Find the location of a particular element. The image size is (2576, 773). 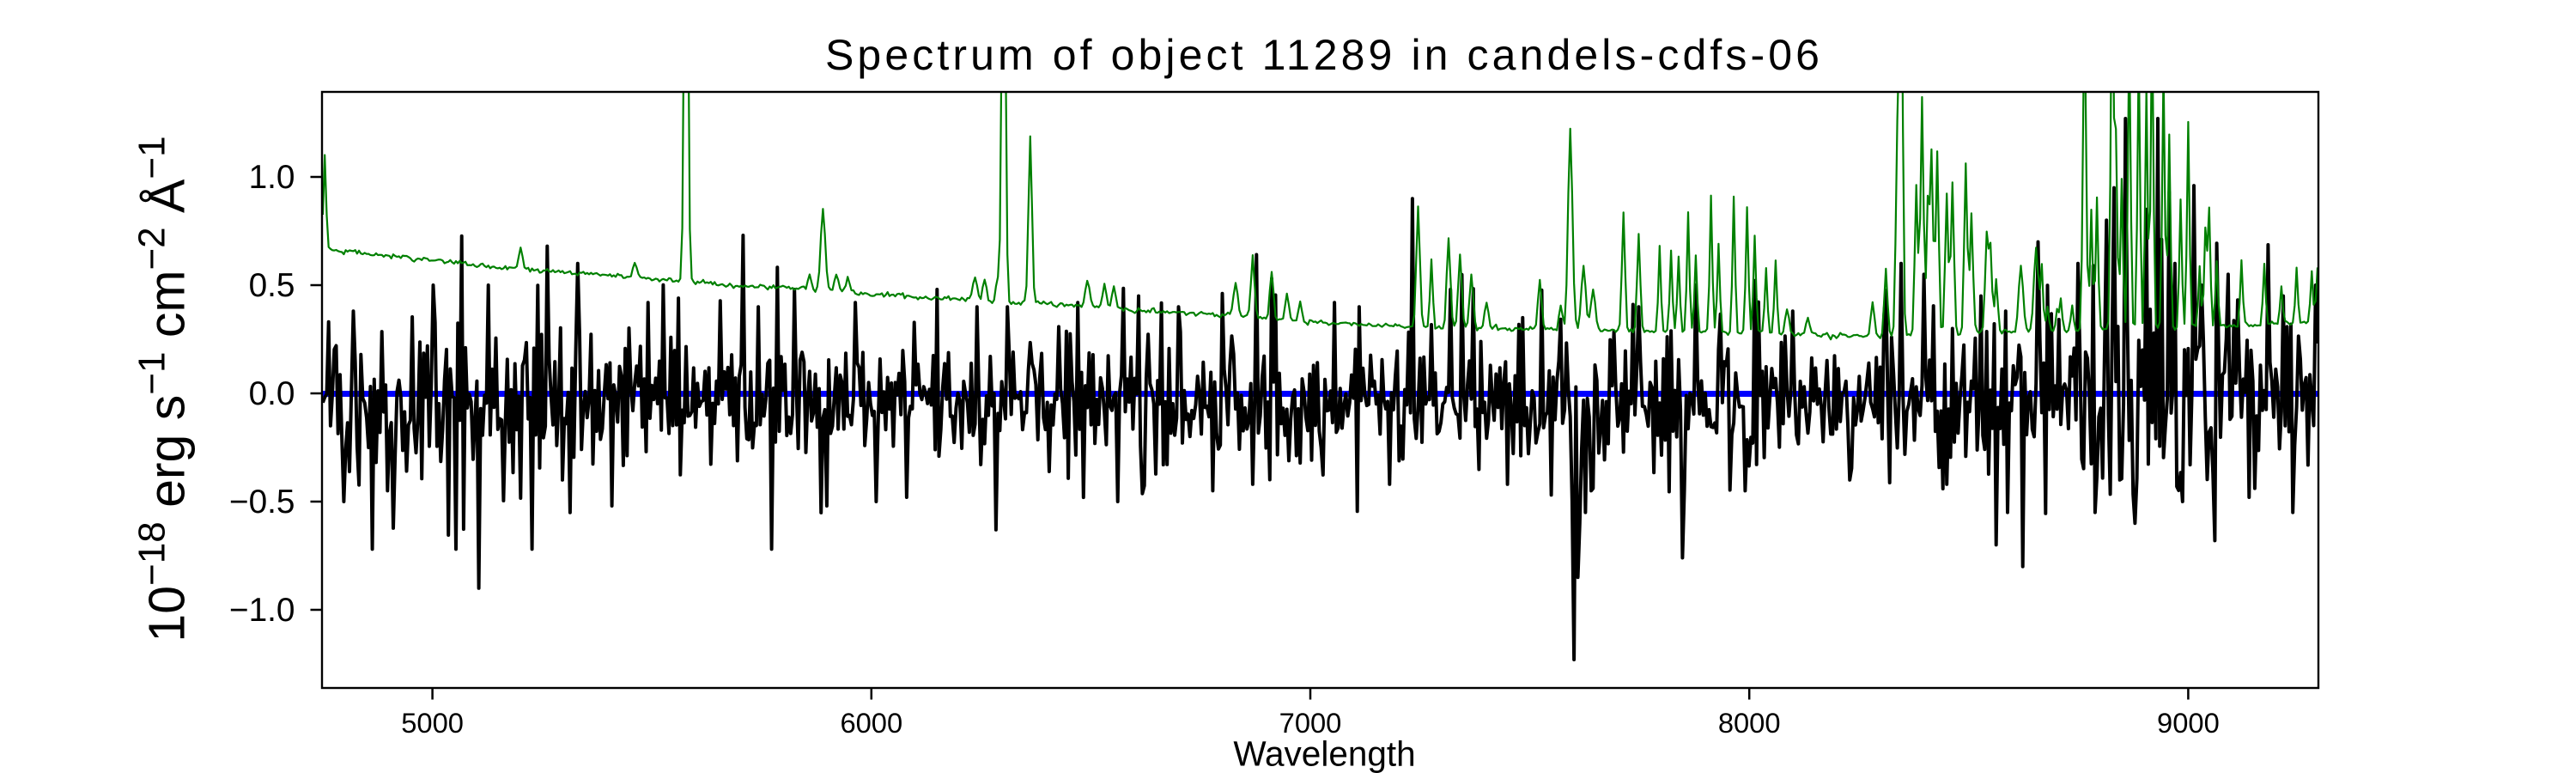

svg-text: 5000 is located at coordinates (432, 723).